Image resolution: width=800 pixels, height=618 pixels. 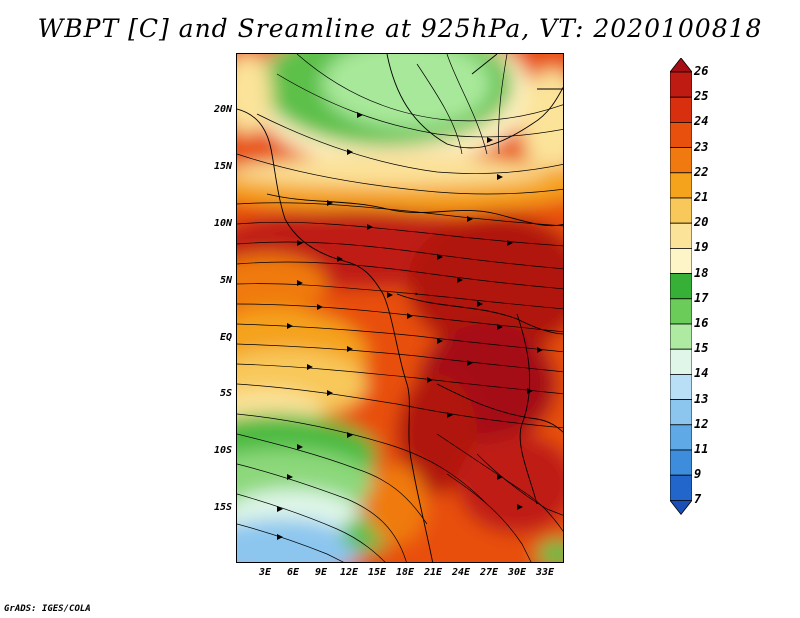 What do you see at coordinates (701, 197) in the screenshot?
I see `colorbar-label: 21` at bounding box center [701, 197].